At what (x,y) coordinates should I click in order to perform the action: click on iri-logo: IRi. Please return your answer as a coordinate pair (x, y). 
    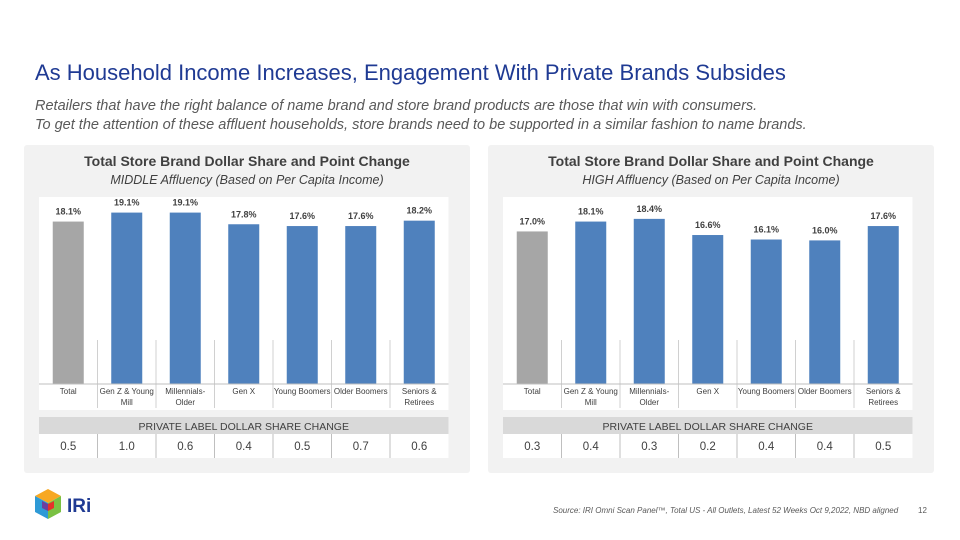
    Looking at the image, I should click on (68, 507).